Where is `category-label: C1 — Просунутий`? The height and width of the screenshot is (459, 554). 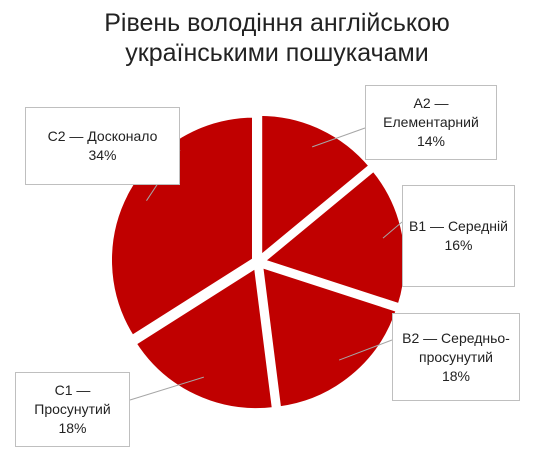
category-label: C1 — Просунутий is located at coordinates (72, 399).